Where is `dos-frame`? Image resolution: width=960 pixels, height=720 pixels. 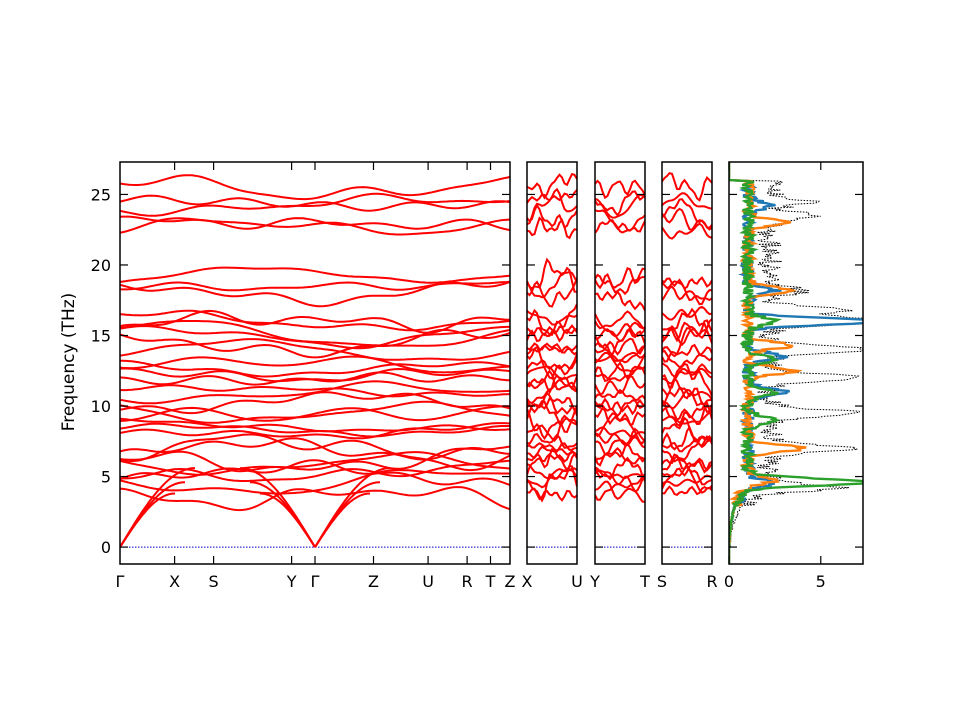 dos-frame is located at coordinates (796, 363).